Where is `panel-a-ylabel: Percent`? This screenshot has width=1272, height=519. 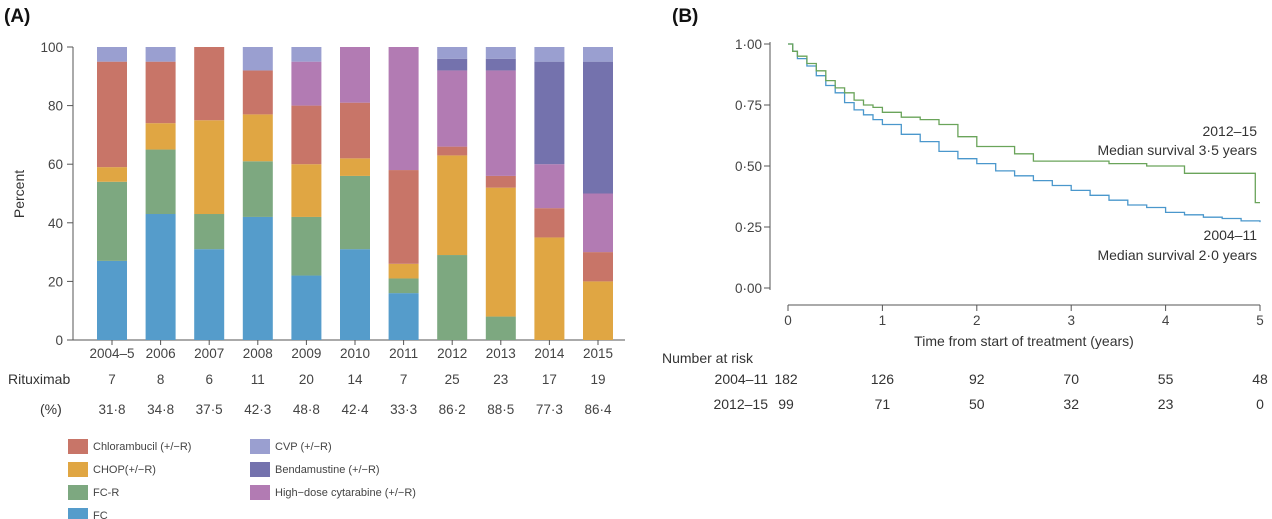
panel-a-ylabel: Percent is located at coordinates (19, 194).